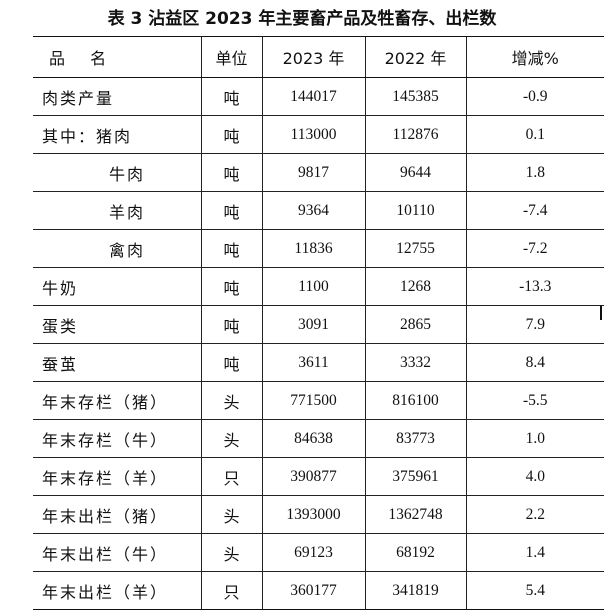 The image size is (604, 611). I want to click on table-row: 牛肉吨 9817 9644 1.8, so click(318, 172).